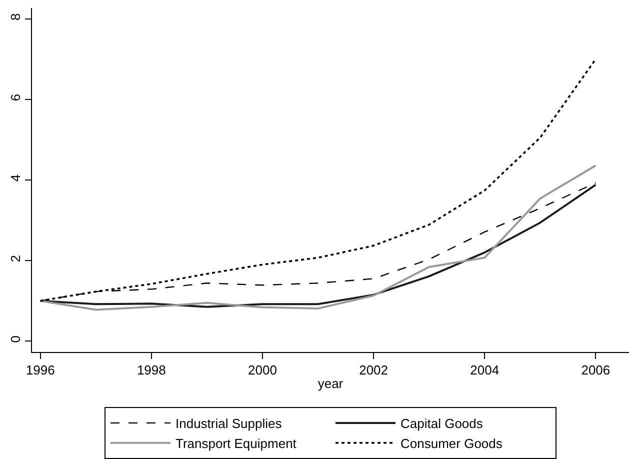 Image resolution: width=629 pixels, height=459 pixels. I want to click on x-tick-label: 2000, so click(262, 370).